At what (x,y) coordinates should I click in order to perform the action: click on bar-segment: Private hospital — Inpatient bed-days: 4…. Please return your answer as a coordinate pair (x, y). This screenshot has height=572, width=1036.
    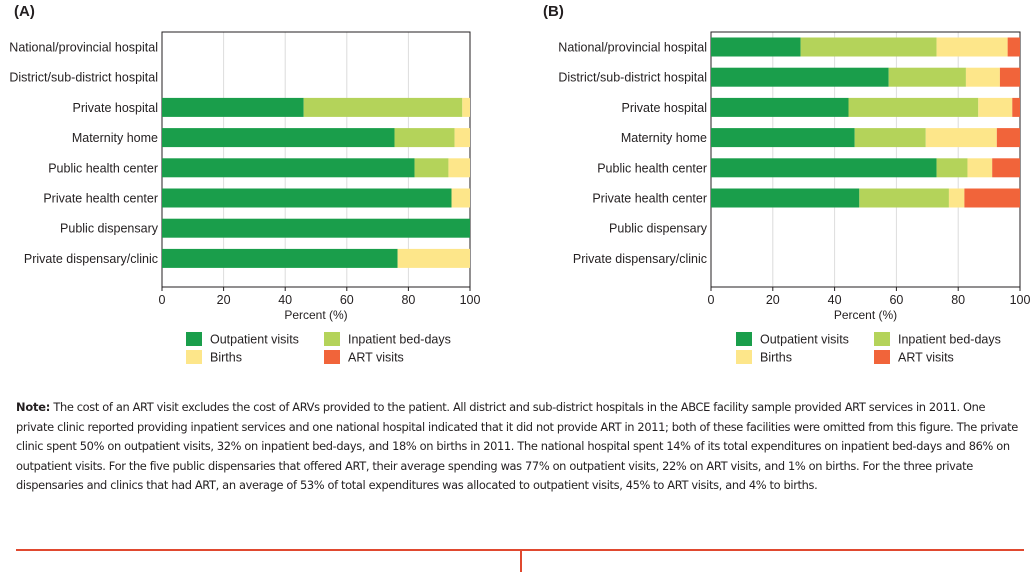
    Looking at the image, I should click on (913, 107).